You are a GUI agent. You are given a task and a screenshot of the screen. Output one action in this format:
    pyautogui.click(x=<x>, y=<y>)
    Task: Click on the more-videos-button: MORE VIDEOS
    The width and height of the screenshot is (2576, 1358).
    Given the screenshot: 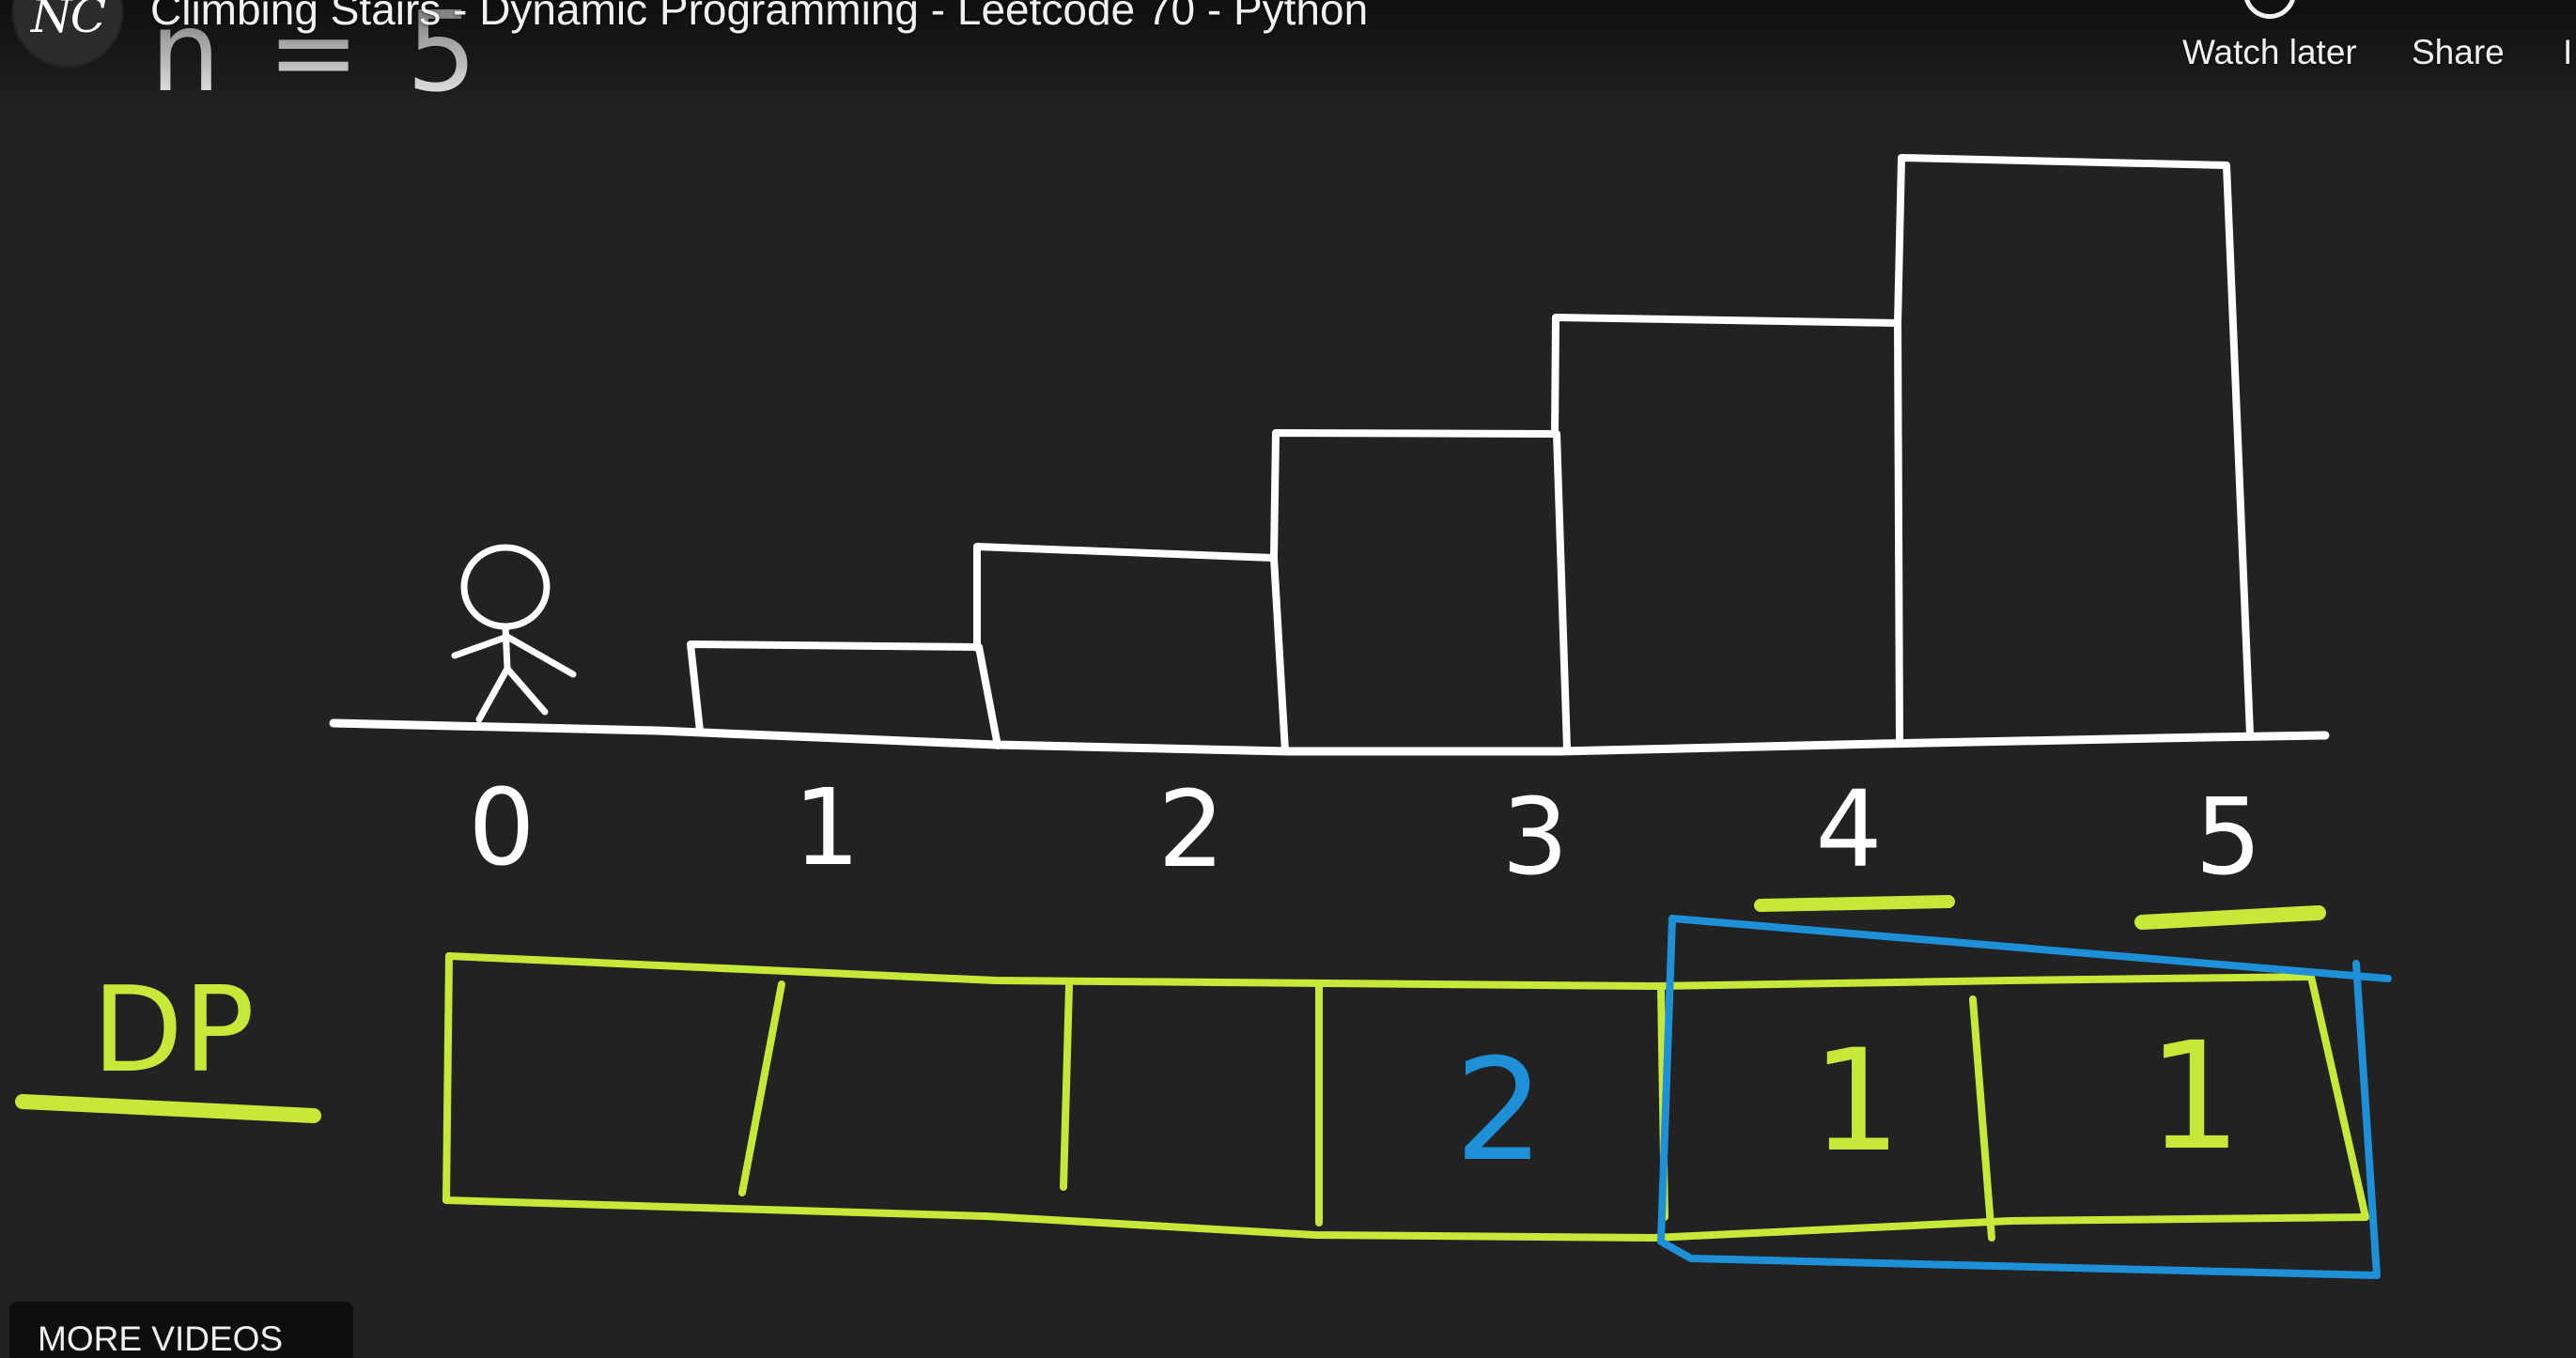 What is the action you would take?
    pyautogui.click(x=181, y=1330)
    